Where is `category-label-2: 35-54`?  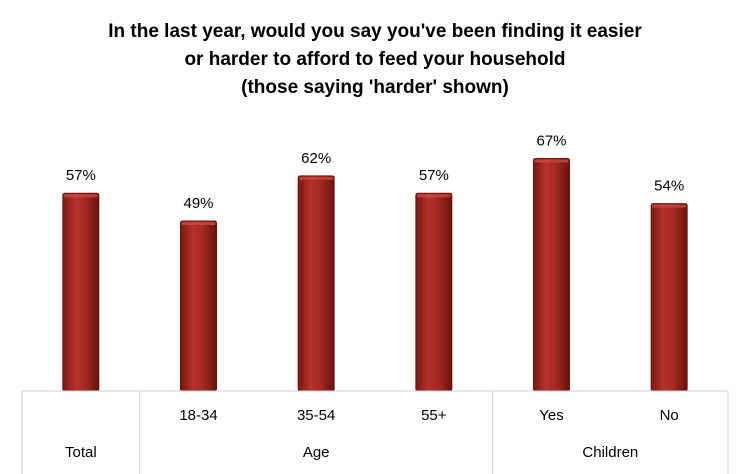 category-label-2: 35-54 is located at coordinates (316, 415).